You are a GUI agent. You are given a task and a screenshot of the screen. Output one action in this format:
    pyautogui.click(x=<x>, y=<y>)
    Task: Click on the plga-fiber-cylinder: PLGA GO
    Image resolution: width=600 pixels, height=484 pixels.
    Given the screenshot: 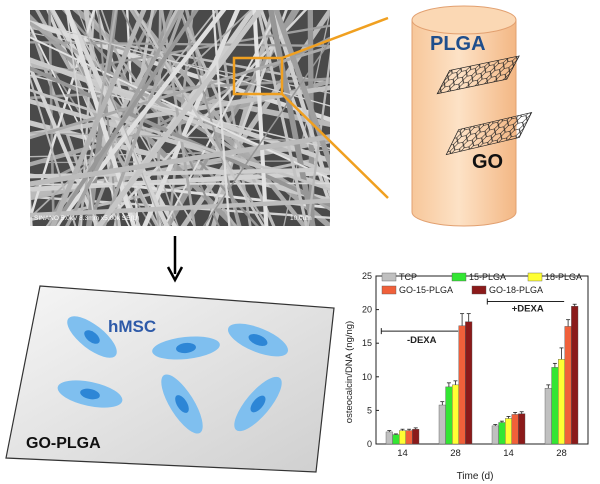 What is the action you would take?
    pyautogui.click(x=472, y=116)
    